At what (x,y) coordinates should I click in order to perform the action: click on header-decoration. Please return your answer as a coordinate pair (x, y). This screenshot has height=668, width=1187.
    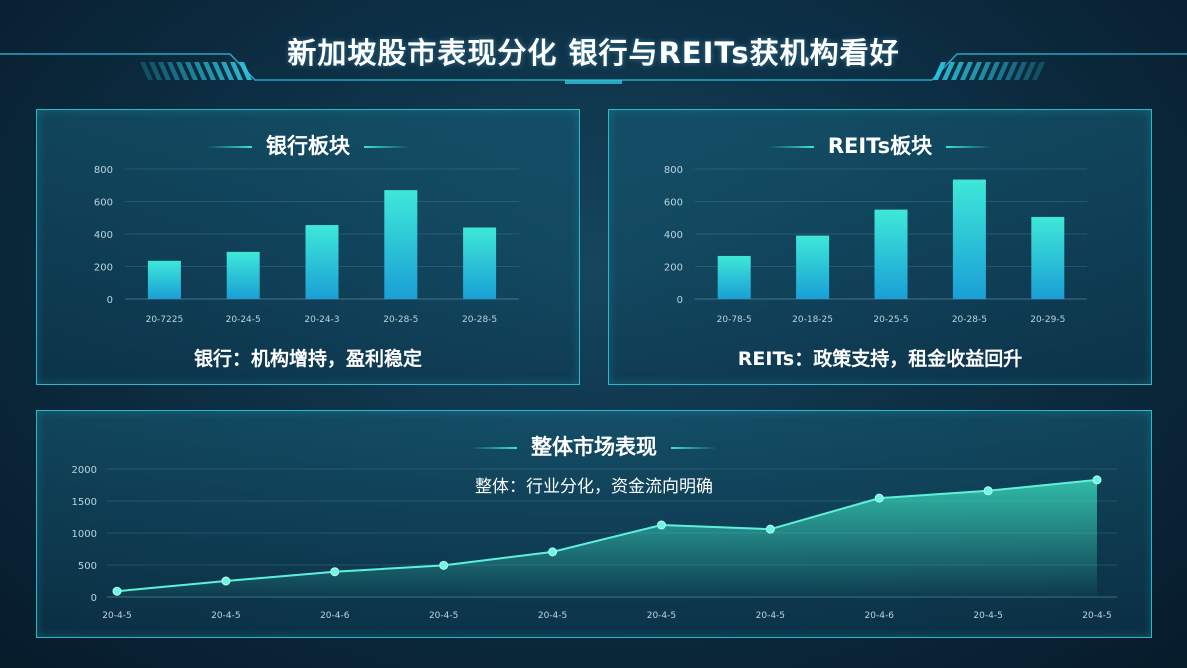
    Looking at the image, I should click on (593, 68).